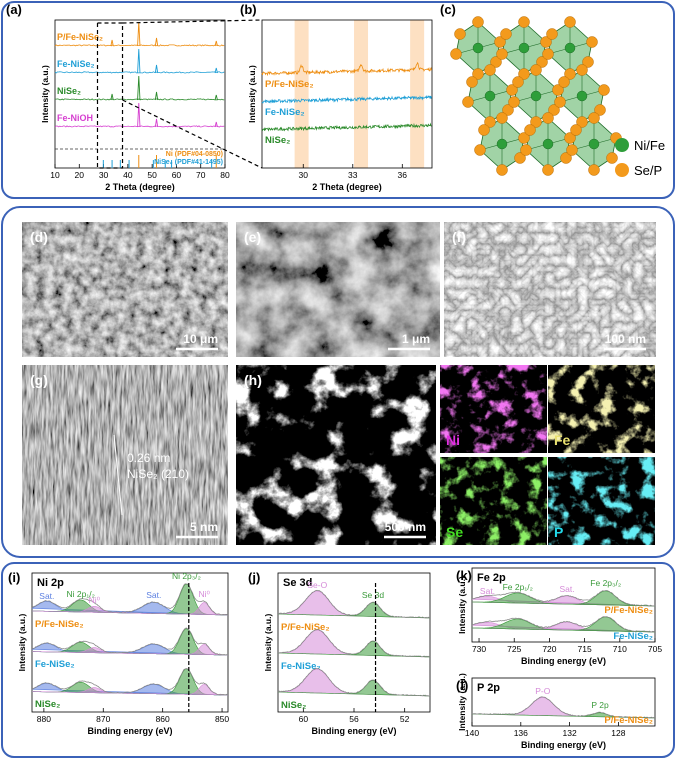  What do you see at coordinates (222, 719) in the screenshot?
I see `x-tick-label: 850` at bounding box center [222, 719].